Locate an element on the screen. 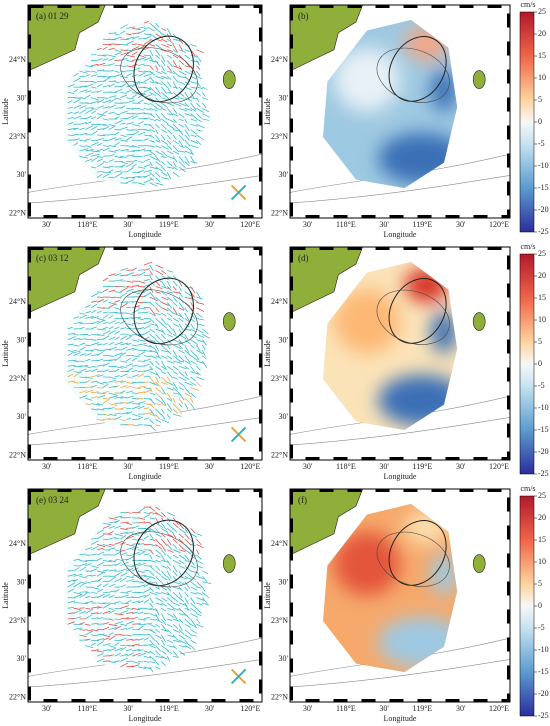 This screenshot has height=726, width=550. x-tick-label: 118°E is located at coordinates (88, 466).